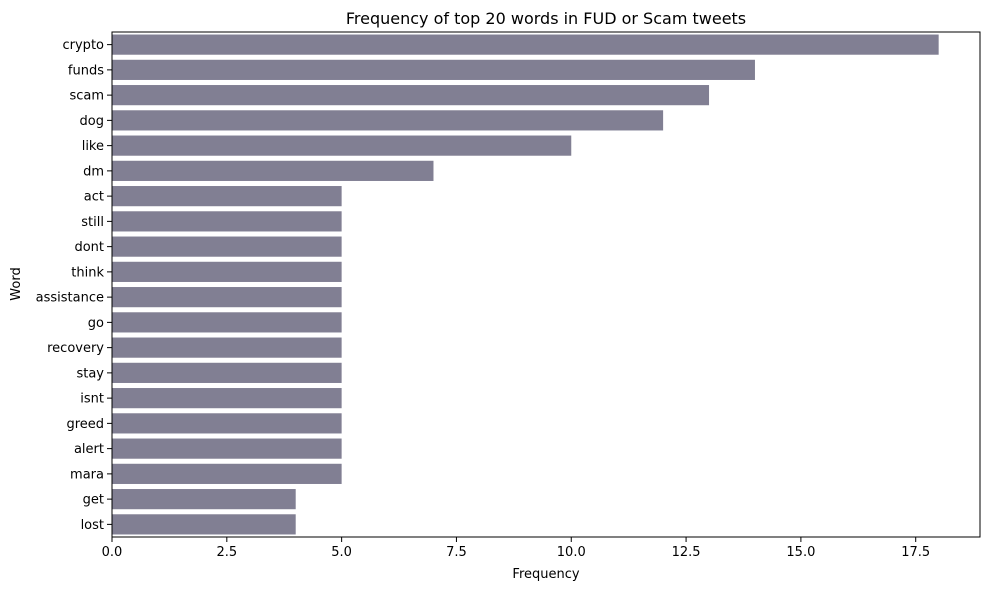  I want to click on bar-get, so click(204, 499).